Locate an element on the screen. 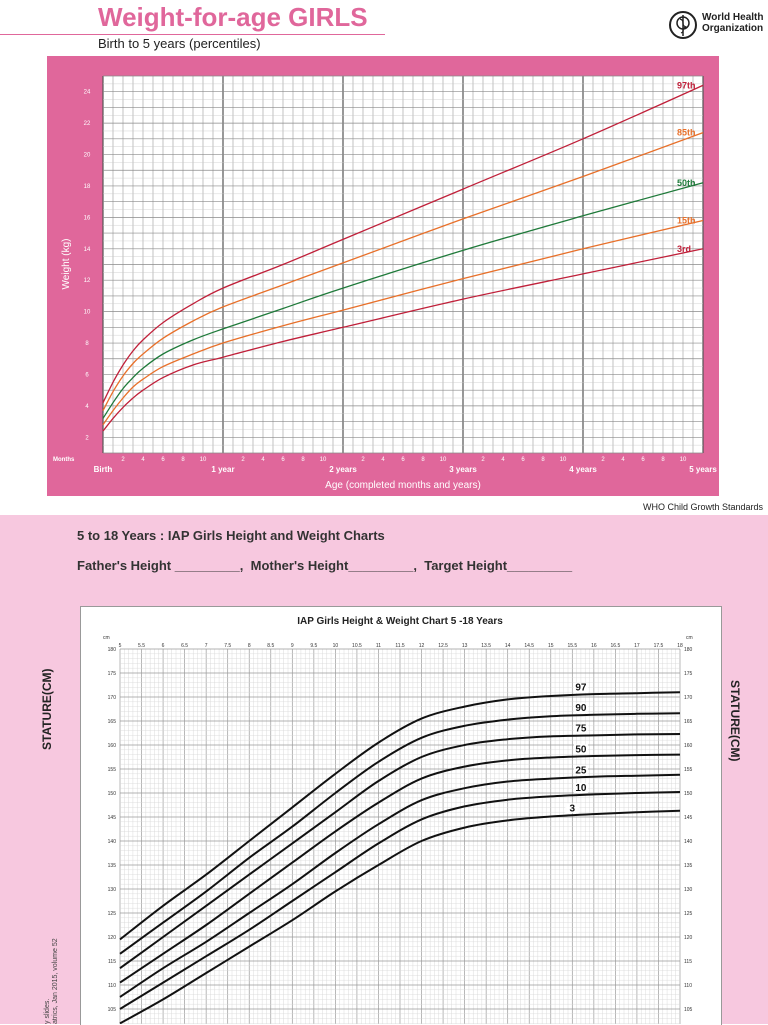 This screenshot has height=1025, width=768. x-tick-label: 9.5 is located at coordinates (313, 646).